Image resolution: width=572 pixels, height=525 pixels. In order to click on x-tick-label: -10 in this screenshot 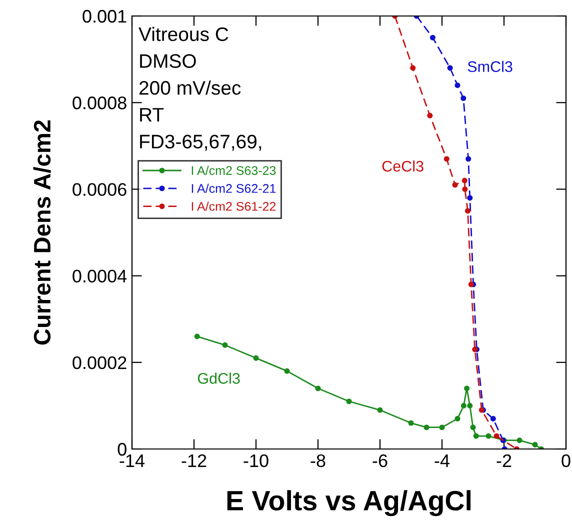, I will do `click(256, 461)`.